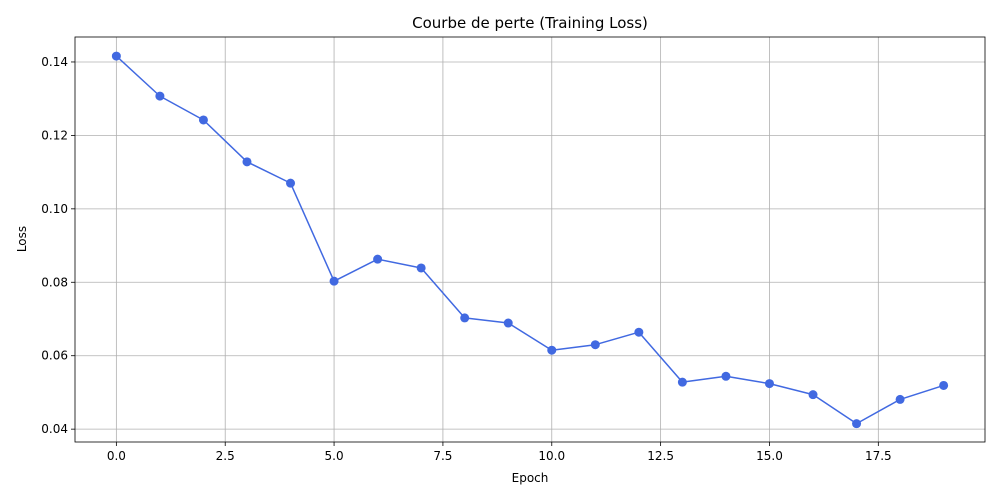  What do you see at coordinates (225, 456) in the screenshot?
I see `x-tick-label: 2.5` at bounding box center [225, 456].